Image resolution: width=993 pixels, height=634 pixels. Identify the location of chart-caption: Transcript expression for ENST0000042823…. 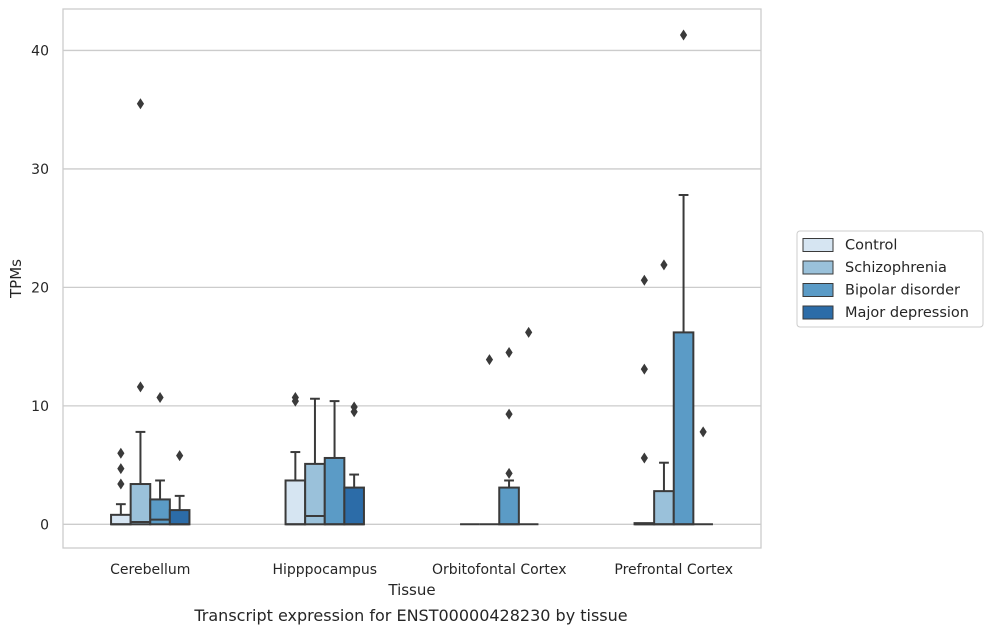
(410, 615).